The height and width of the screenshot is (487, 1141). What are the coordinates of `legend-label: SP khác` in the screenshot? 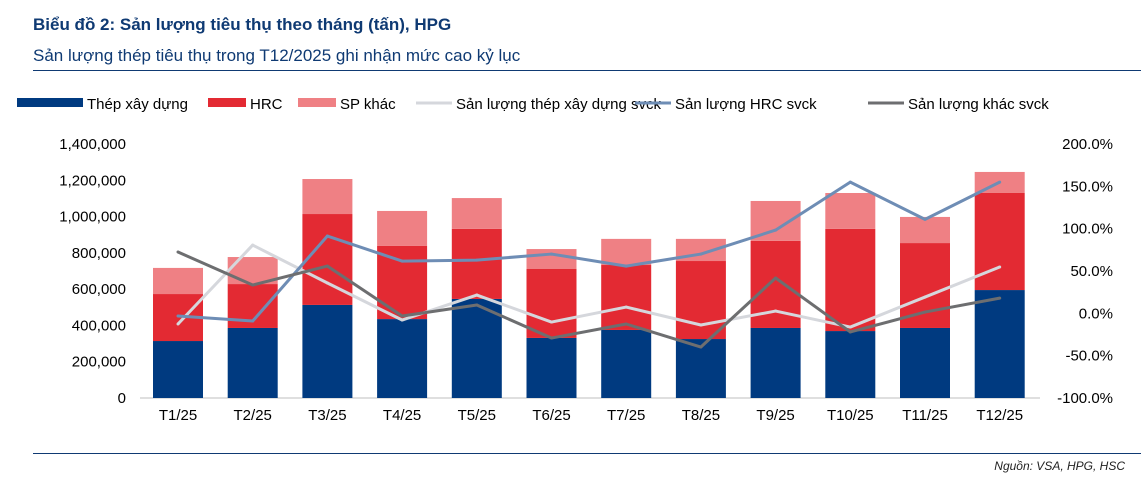 It's located at (368, 104).